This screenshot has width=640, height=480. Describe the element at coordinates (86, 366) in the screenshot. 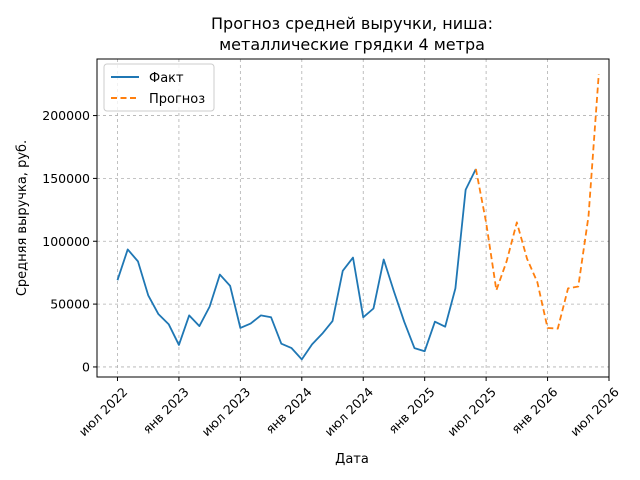

I see `y-tick-label: 0` at that location.